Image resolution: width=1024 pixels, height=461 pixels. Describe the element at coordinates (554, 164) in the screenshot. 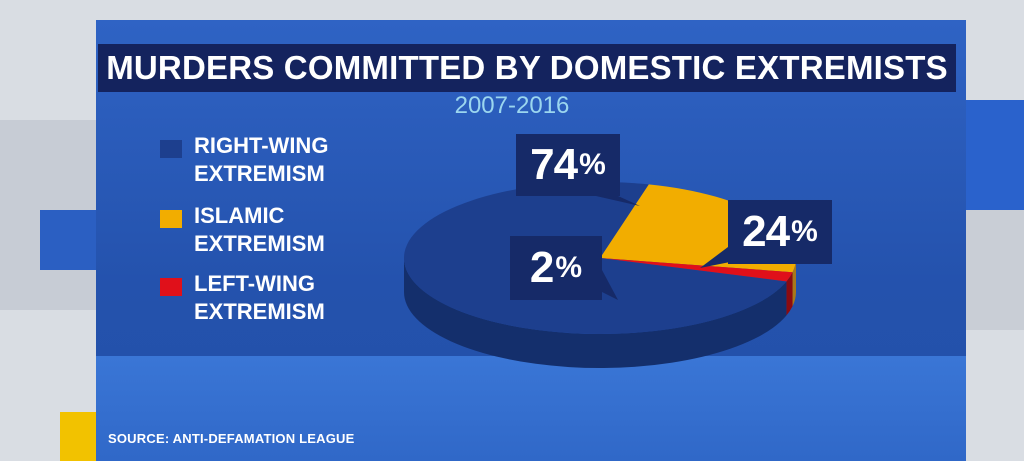

I see `data-label-right-wing-value: 74` at that location.